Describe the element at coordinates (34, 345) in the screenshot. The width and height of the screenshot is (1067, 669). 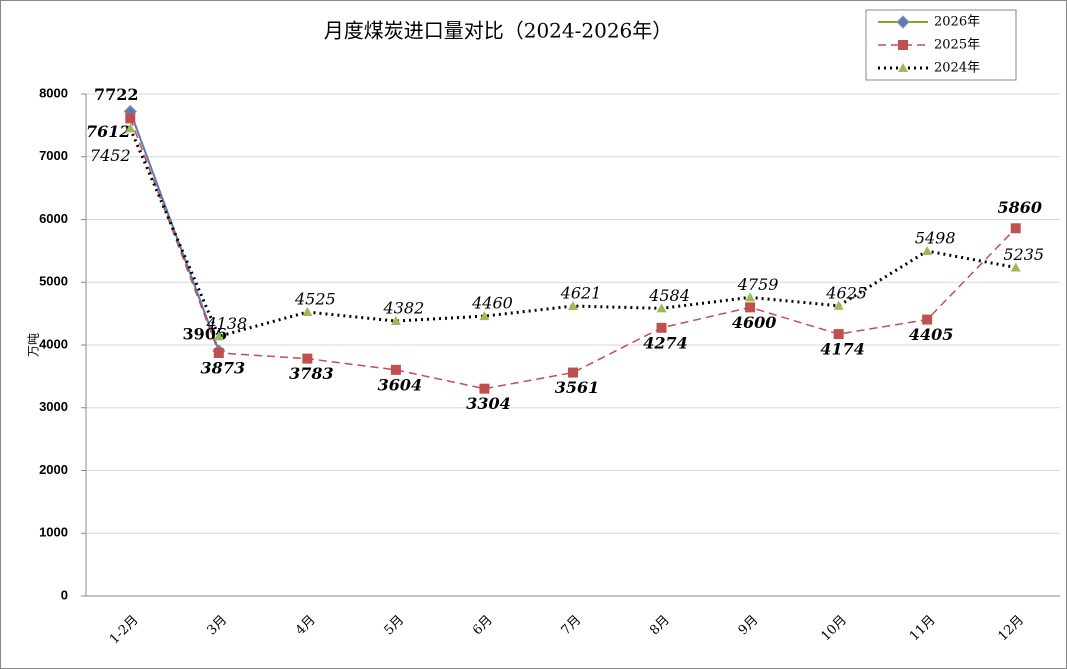
I see `y-axis-label: 万吨` at that location.